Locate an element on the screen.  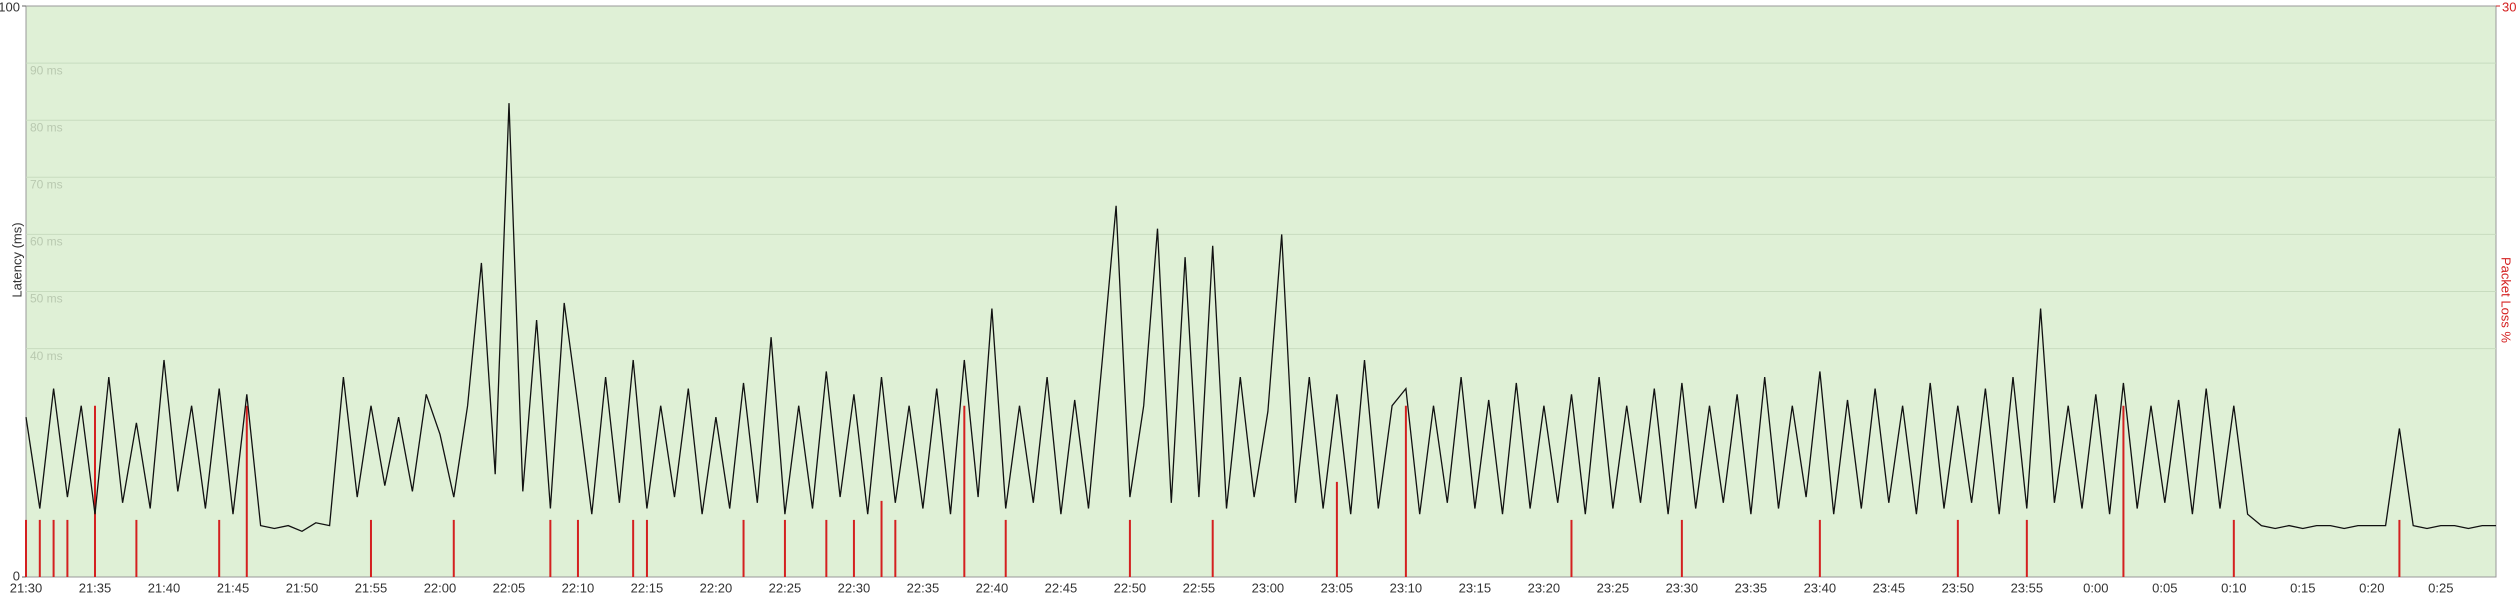
x-tick-label: 0:20 is located at coordinates (2371, 587).